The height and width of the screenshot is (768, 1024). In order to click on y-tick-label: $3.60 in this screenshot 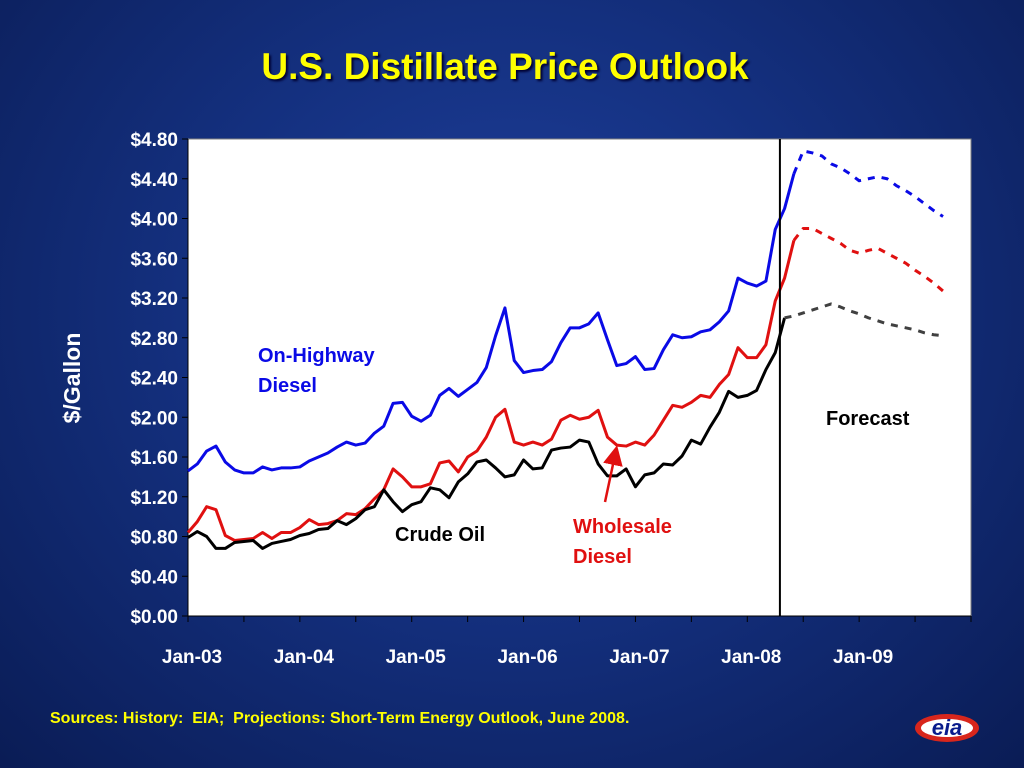, I will do `click(154, 259)`.